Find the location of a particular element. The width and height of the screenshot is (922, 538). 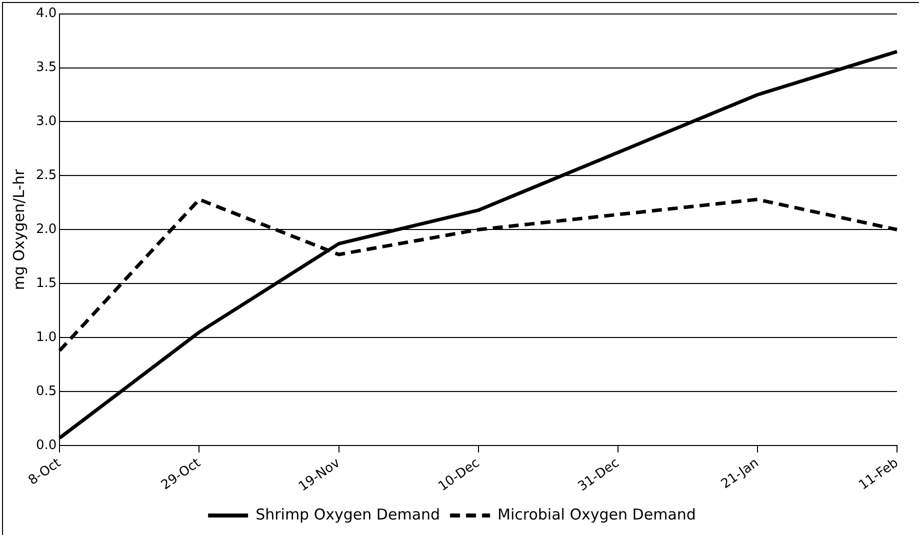

y-tick-label: 3.0 is located at coordinates (46, 122).